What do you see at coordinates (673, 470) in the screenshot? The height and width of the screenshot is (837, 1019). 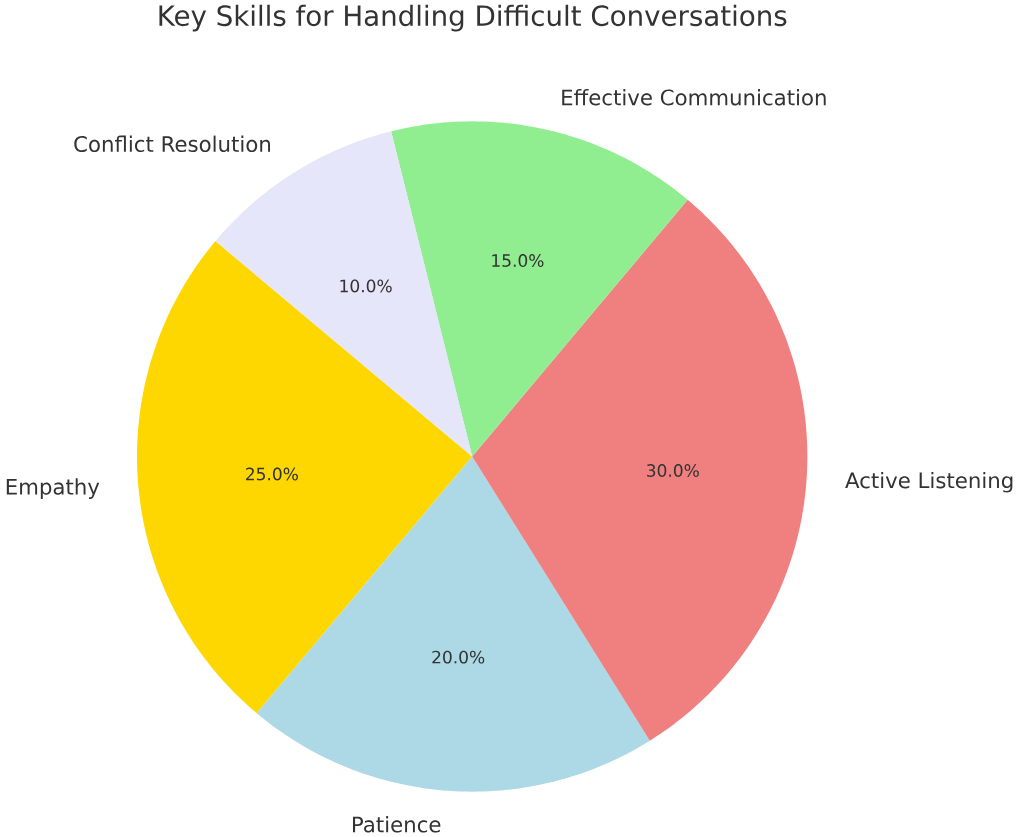 I see `data-label: 30.0%` at bounding box center [673, 470].